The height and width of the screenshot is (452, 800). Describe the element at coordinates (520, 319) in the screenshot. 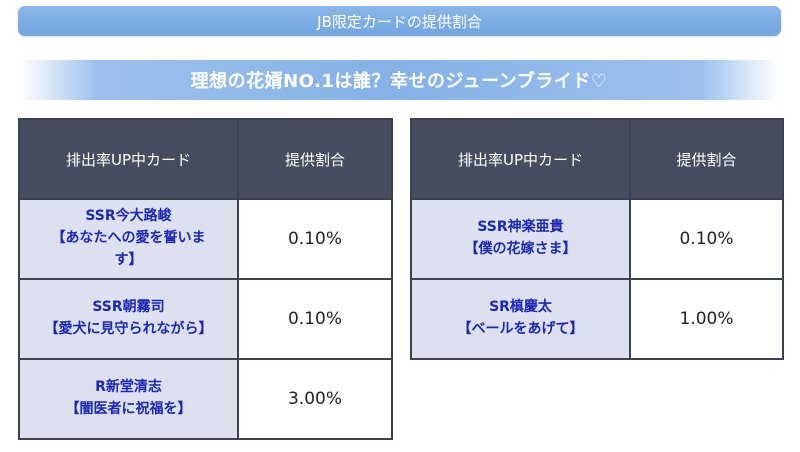

I see `card-name-cell: SR槙慶太 【ベールをあげて】` at that location.